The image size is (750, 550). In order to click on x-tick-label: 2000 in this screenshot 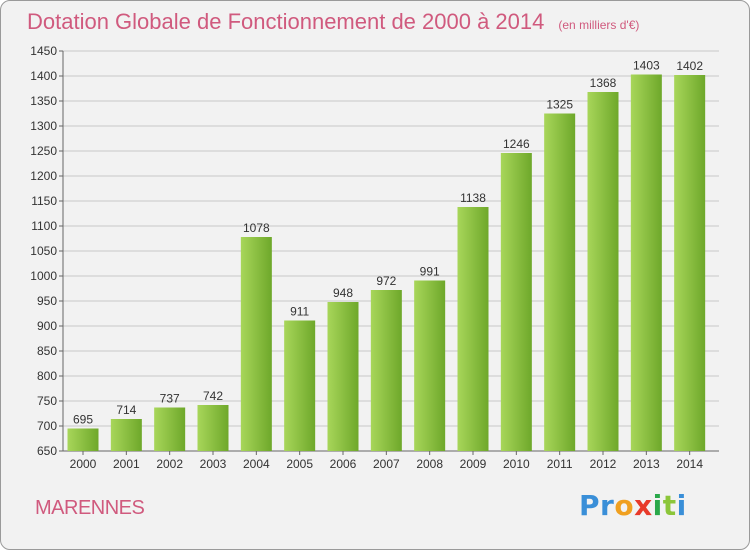, I will do `click(83, 464)`.